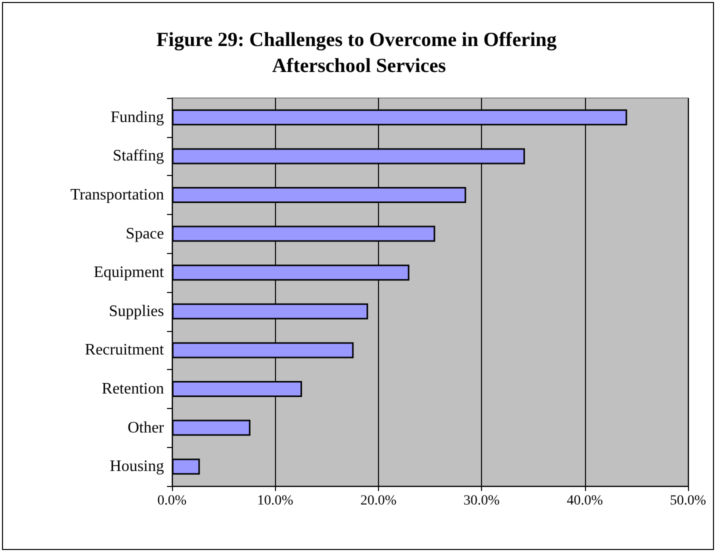 Image resolution: width=718 pixels, height=554 pixels. What do you see at coordinates (172, 501) in the screenshot?
I see `x-tick-label: 0.0%` at bounding box center [172, 501].